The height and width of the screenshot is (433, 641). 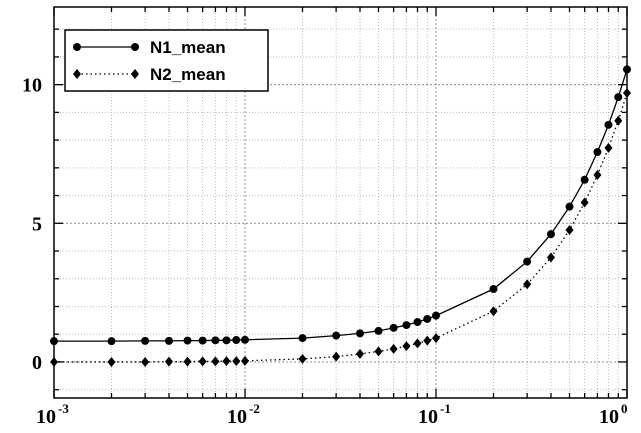 What do you see at coordinates (624, 408) in the screenshot?
I see `x-tick-label-exponent: 0` at bounding box center [624, 408].